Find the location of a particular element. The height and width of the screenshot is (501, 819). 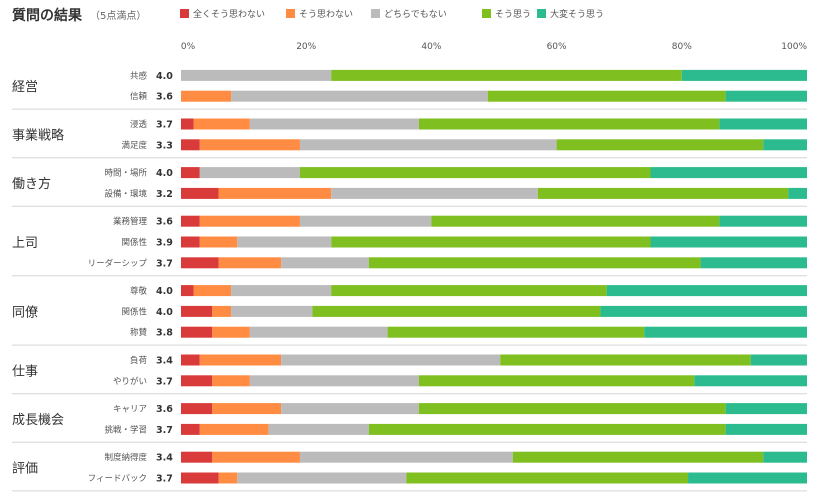

item-label: キャリア is located at coordinates (130, 410).